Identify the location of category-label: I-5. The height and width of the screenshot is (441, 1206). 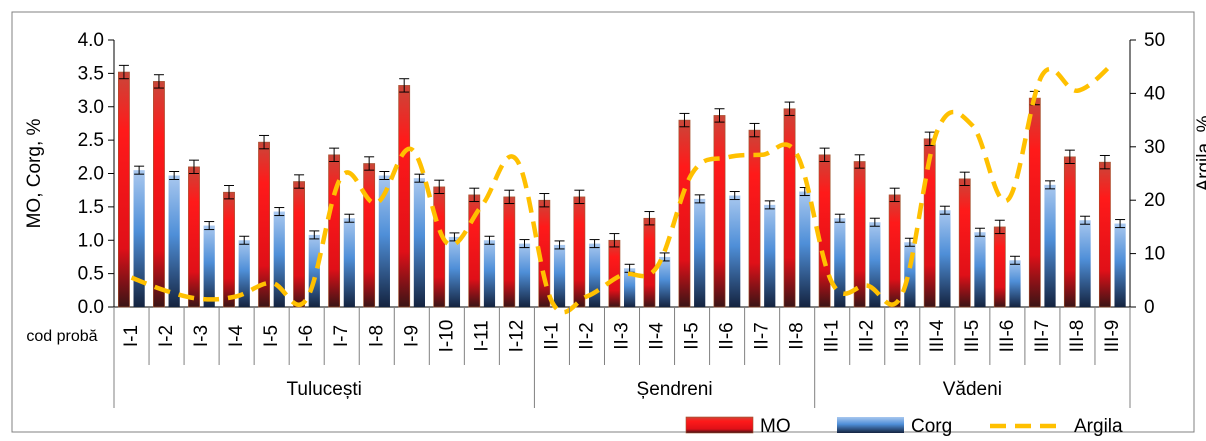
(271, 336).